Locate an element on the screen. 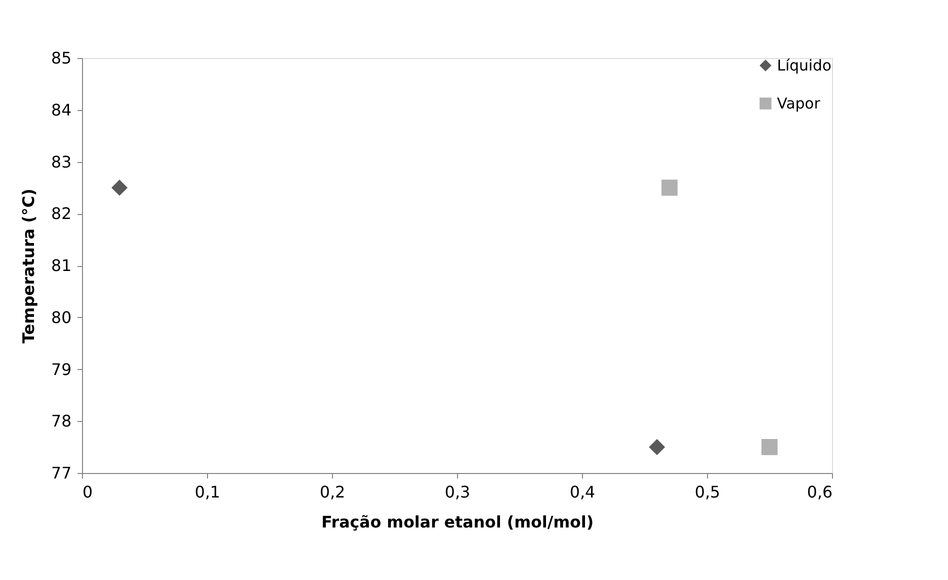 Image resolution: width=948 pixels, height=580 pixels. legend-label: Líquido is located at coordinates (804, 65).